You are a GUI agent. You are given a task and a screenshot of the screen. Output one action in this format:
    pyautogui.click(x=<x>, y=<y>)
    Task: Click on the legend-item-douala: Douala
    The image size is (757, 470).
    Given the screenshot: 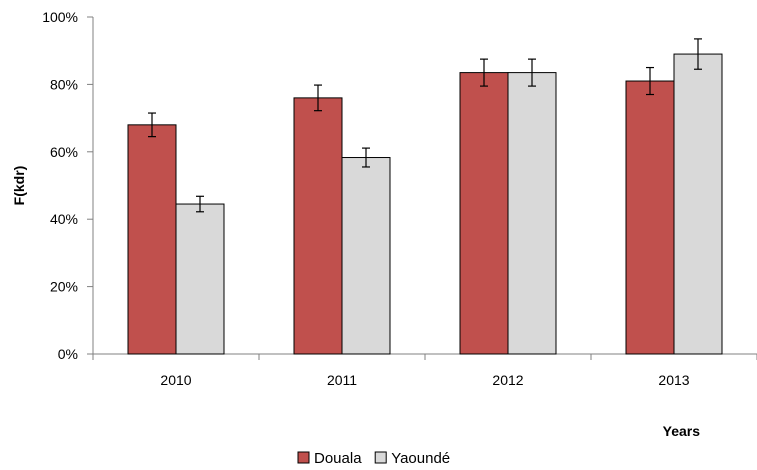 What is the action you would take?
    pyautogui.click(x=329, y=458)
    